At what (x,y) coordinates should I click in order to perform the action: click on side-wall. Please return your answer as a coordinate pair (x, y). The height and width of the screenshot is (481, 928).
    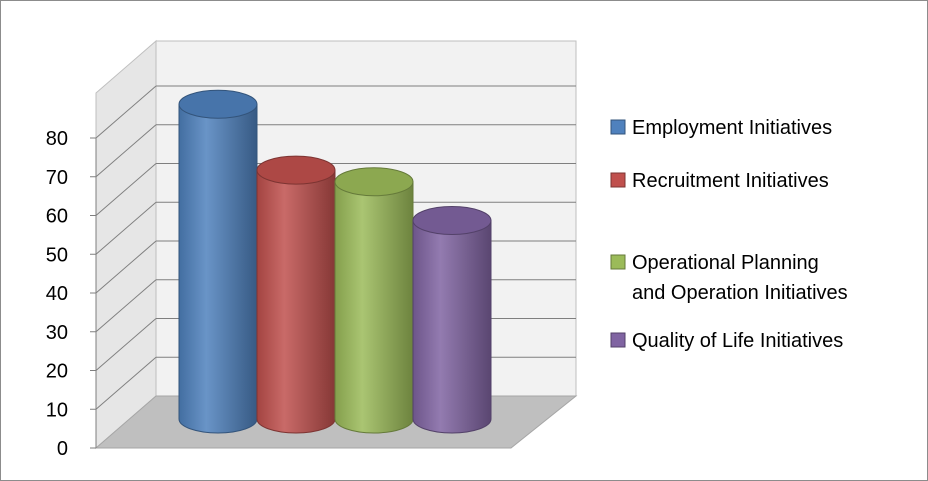
    Looking at the image, I should click on (126, 244).